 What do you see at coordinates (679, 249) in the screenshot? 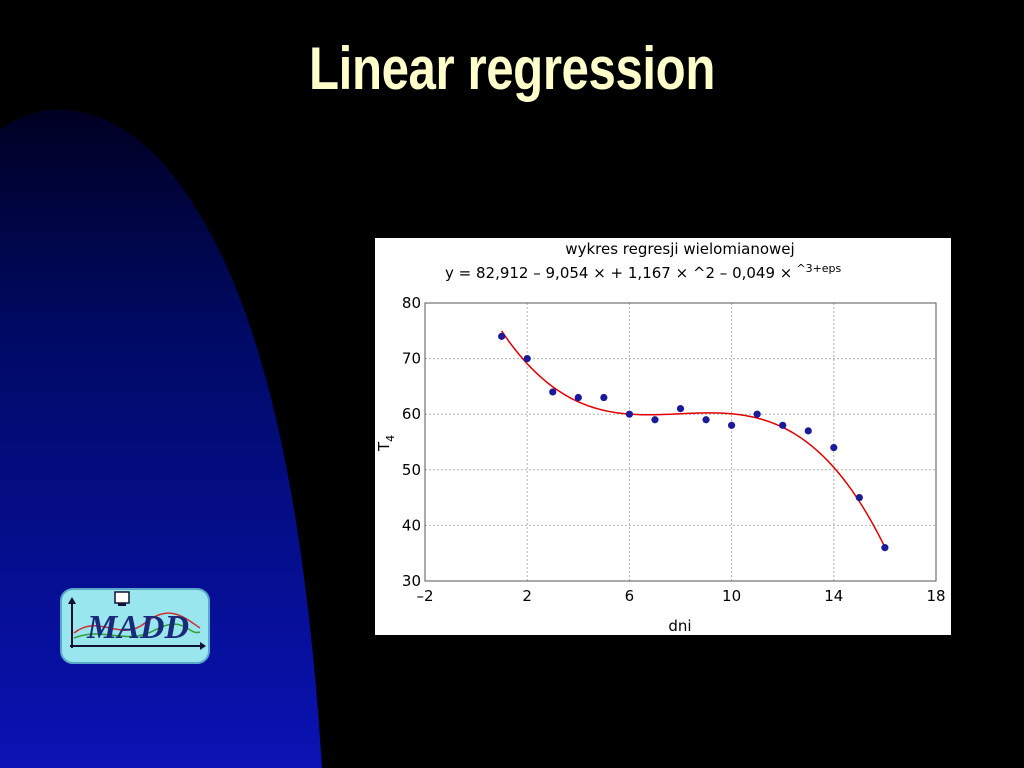
I see `chart-title: wykres regresji wielomianowej` at bounding box center [679, 249].